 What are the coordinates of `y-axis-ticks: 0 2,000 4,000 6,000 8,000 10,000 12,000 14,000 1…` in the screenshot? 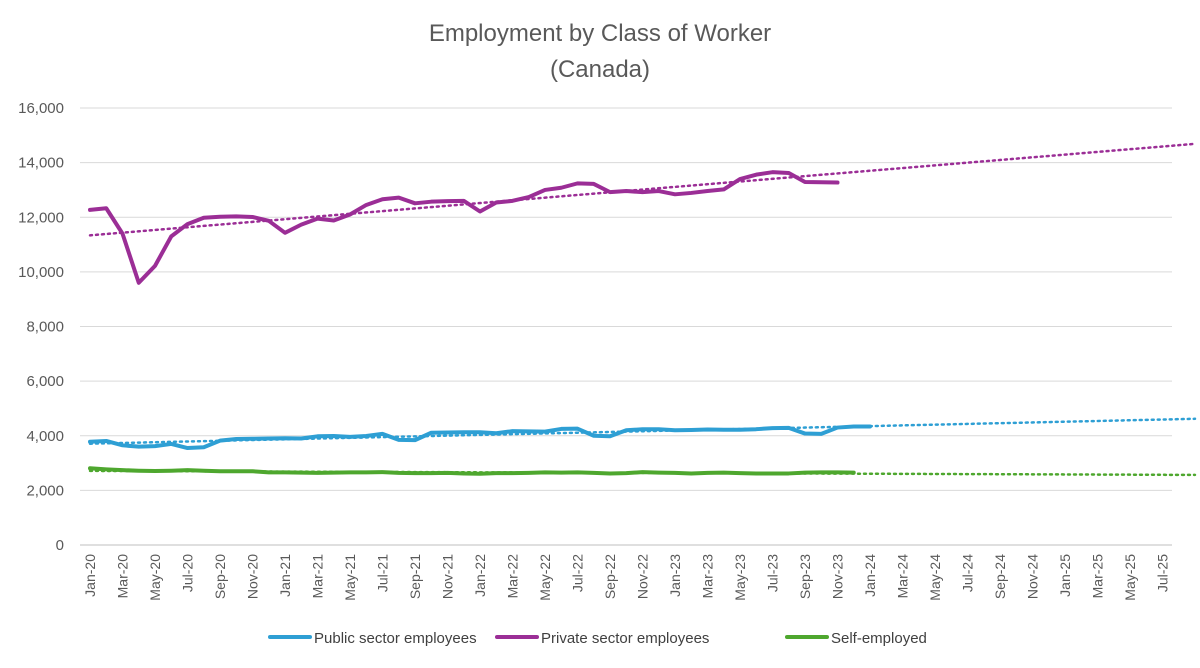 It's located at (41, 327).